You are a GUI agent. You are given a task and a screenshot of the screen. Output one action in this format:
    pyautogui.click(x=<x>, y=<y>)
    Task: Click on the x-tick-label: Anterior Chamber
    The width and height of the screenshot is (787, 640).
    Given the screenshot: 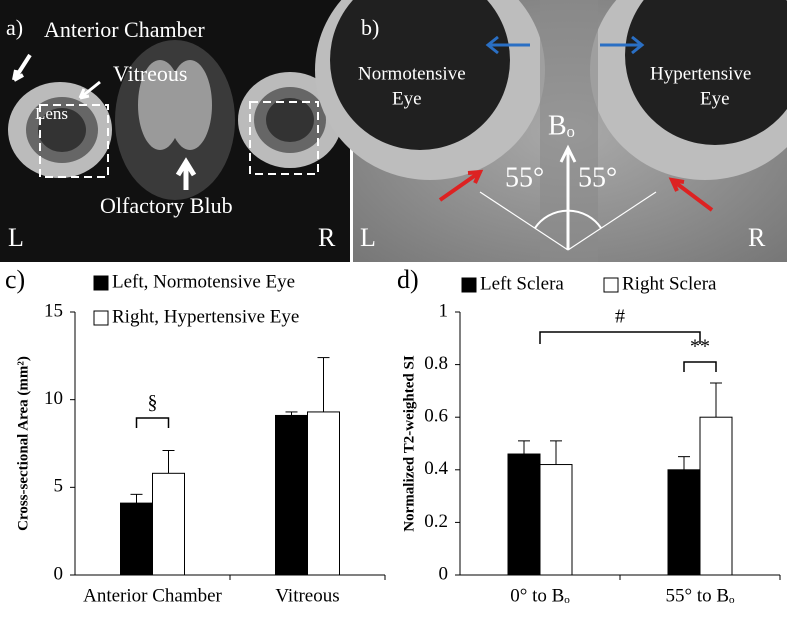 What is the action you would take?
    pyautogui.click(x=152, y=595)
    